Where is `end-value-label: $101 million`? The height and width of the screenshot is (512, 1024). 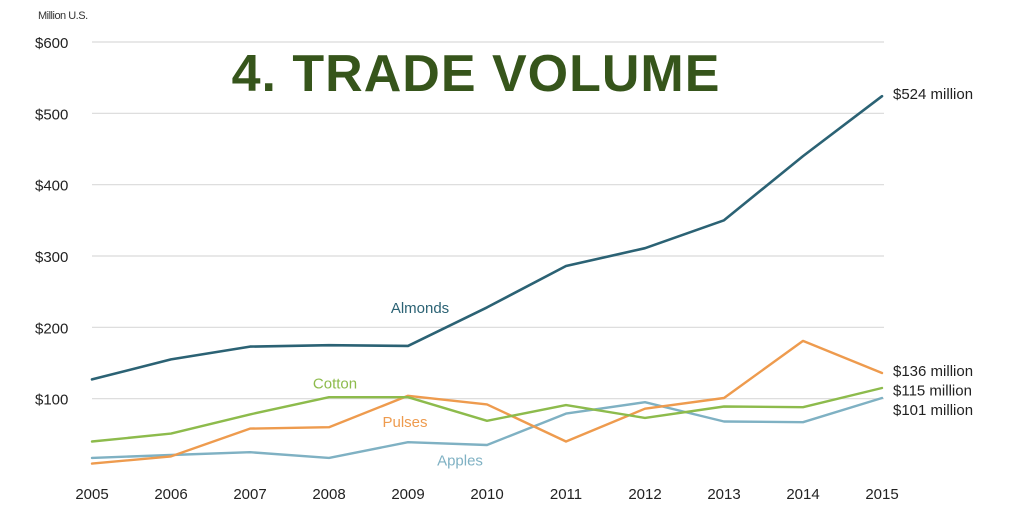 end-value-label: $101 million is located at coordinates (933, 410).